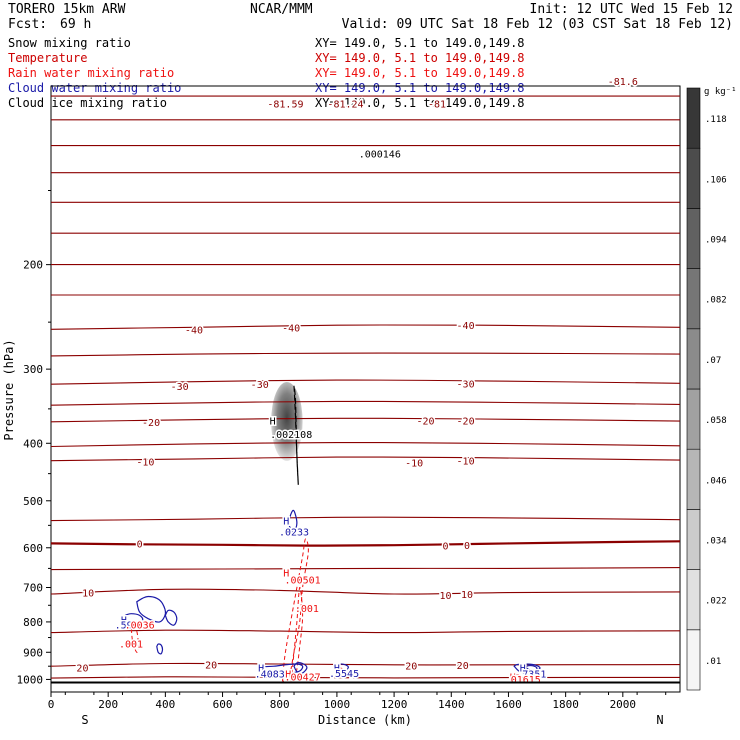 This screenshot has width=740, height=740. Describe the element at coordinates (720, 92) in the screenshot. I see `colorbar-unit: g kg⁻¹` at that location.